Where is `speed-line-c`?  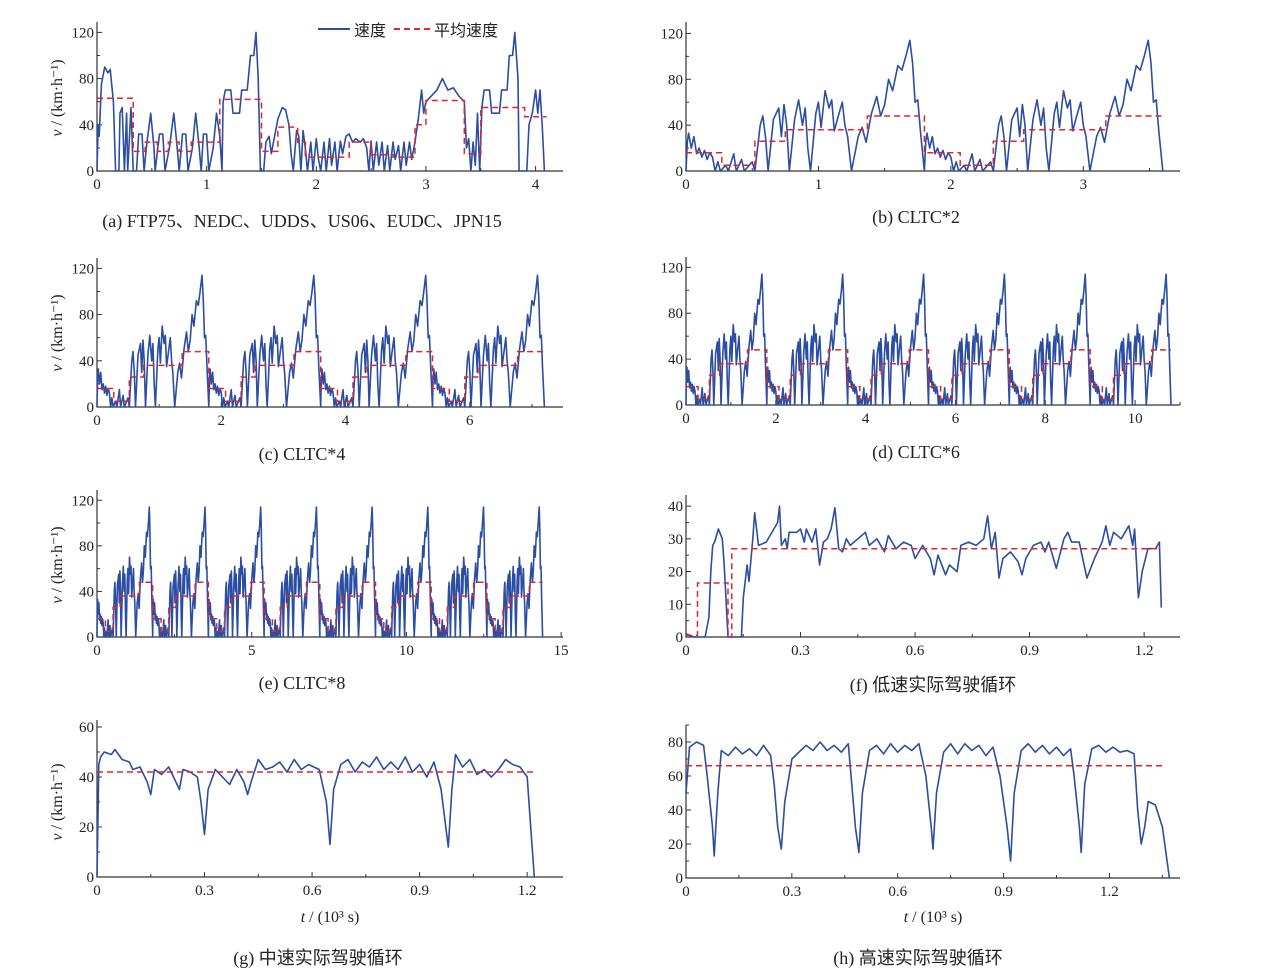 speed-line-c is located at coordinates (321, 341).